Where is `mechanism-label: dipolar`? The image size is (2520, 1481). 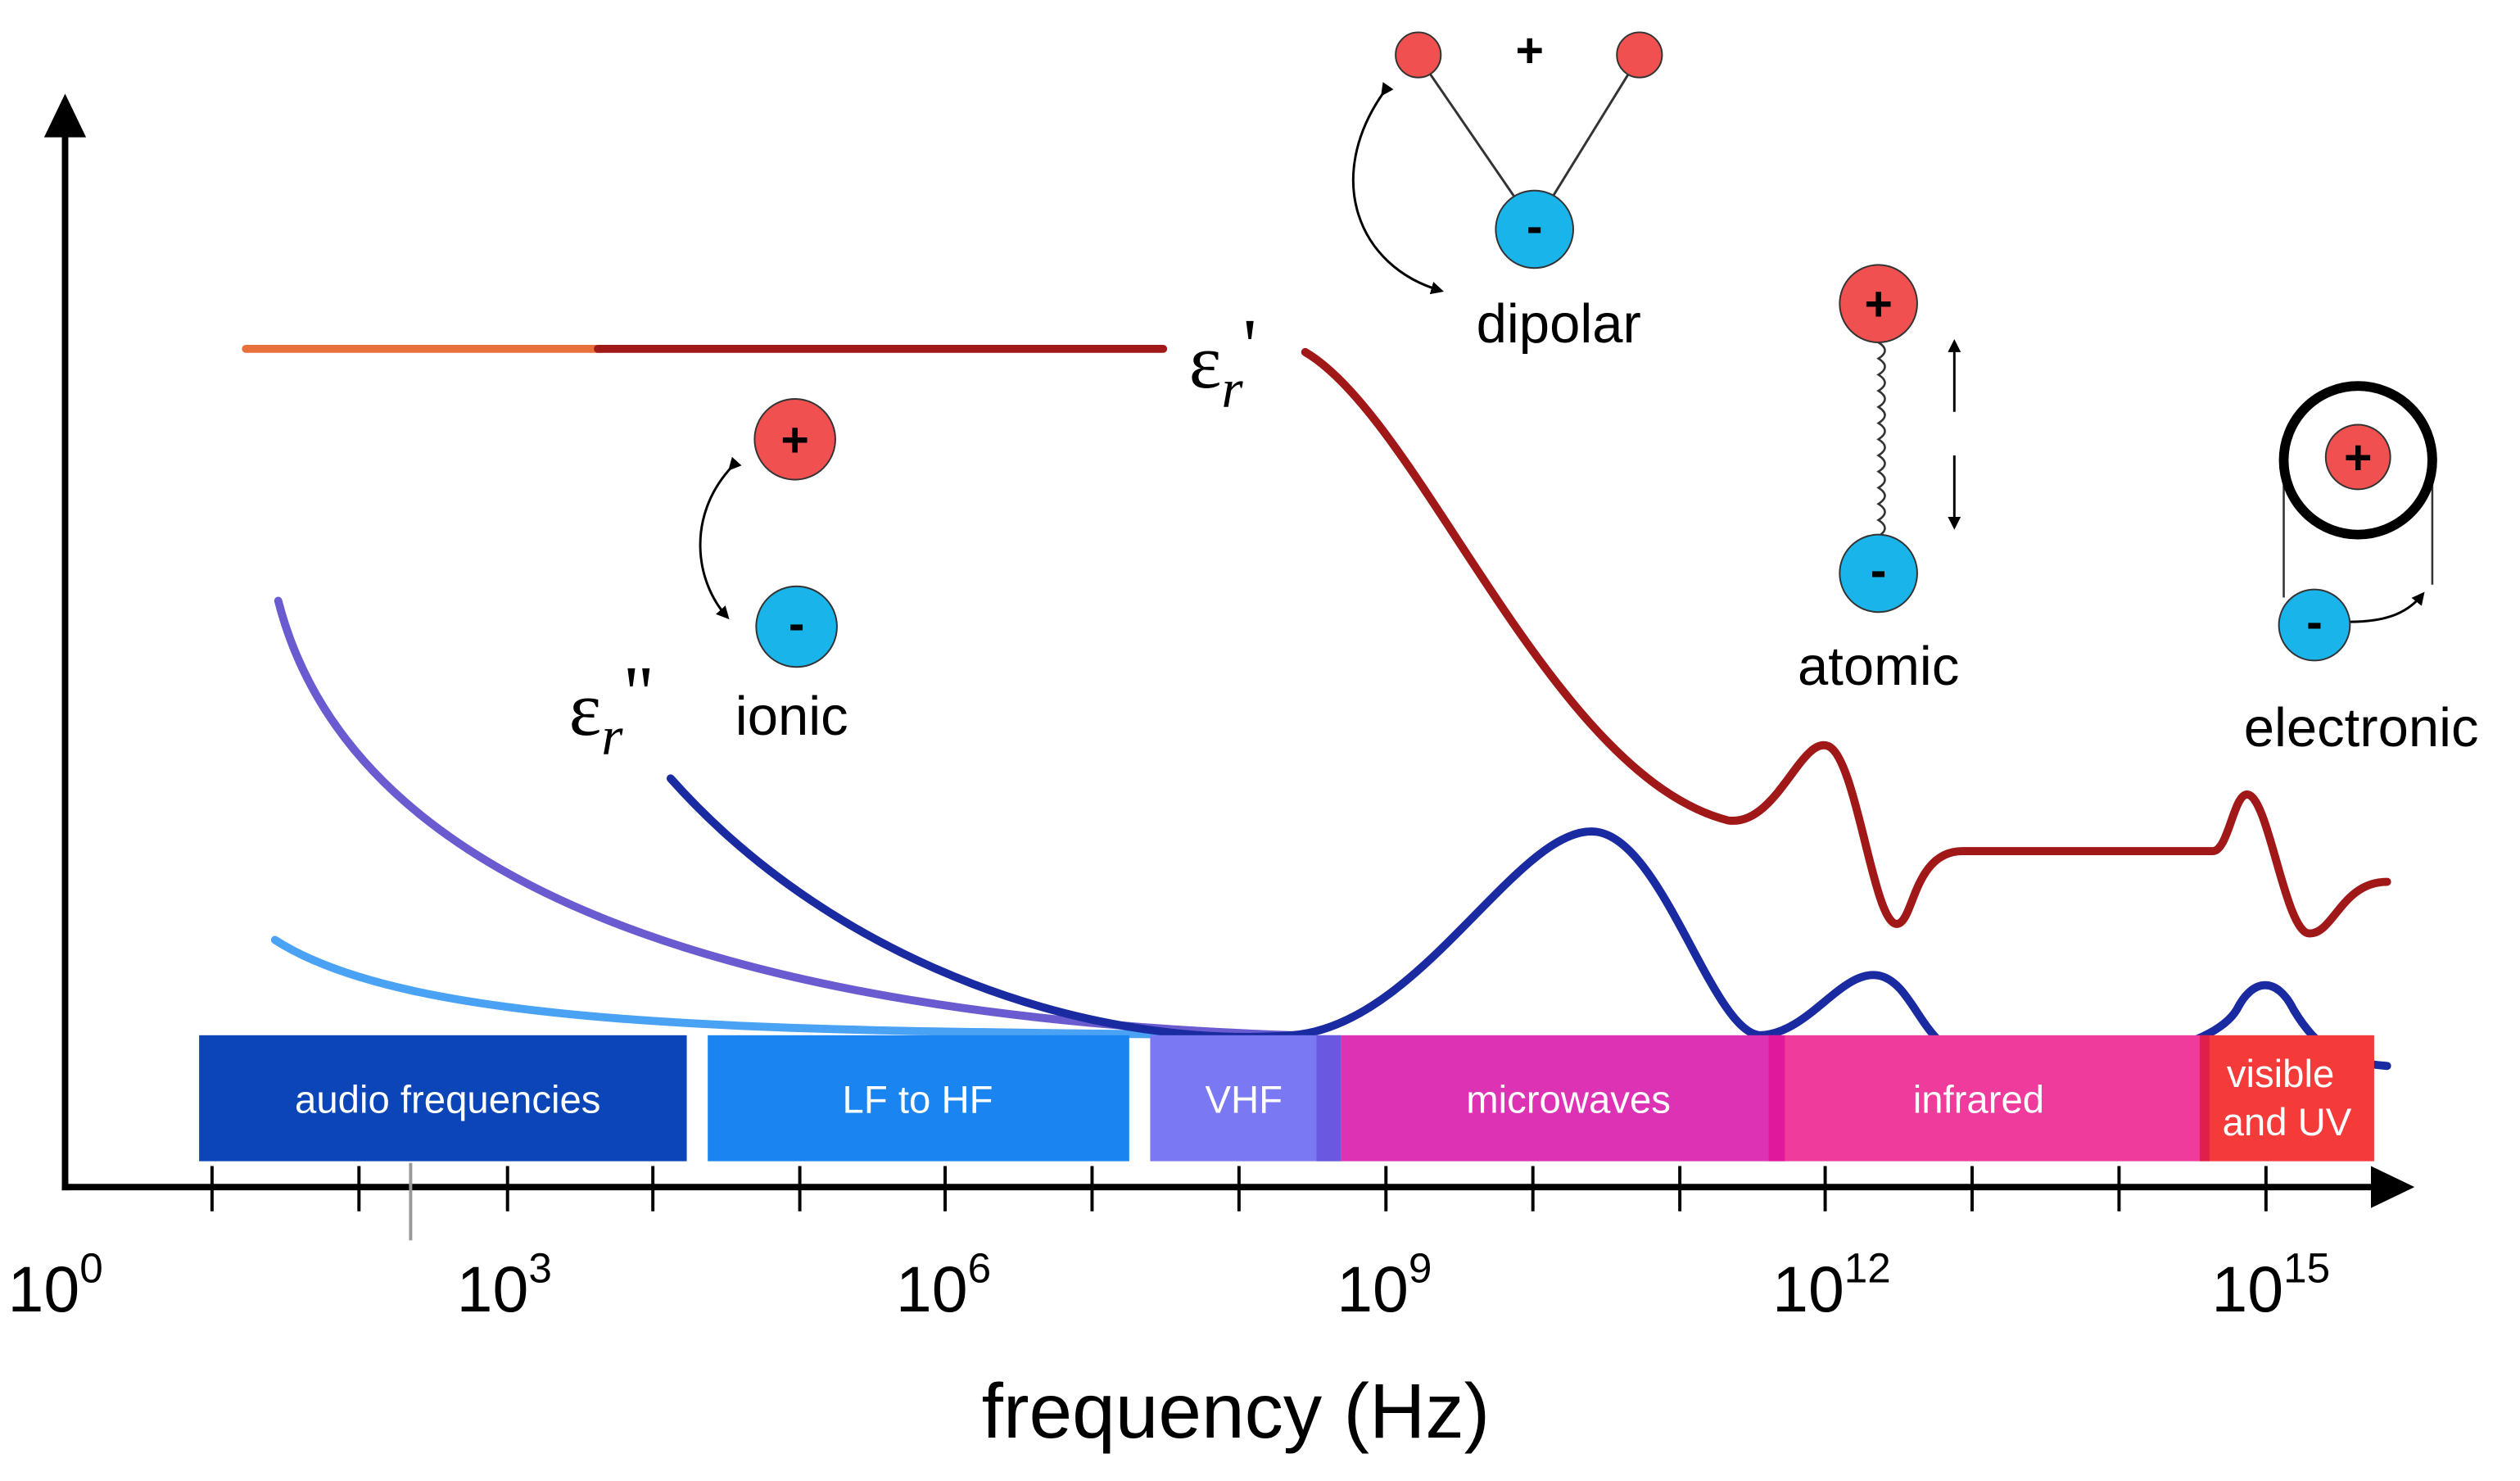 mechanism-label: dipolar is located at coordinates (1559, 324).